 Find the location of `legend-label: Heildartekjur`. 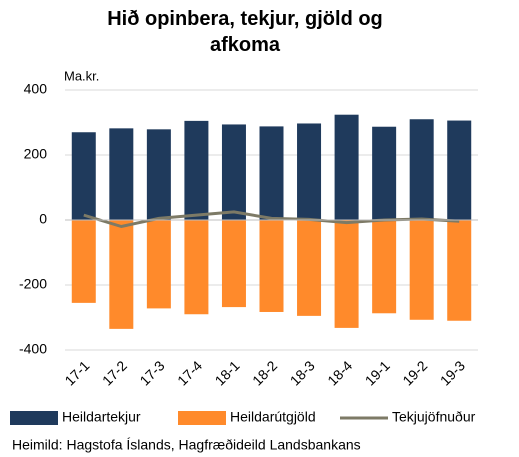

legend-label: Heildartekjur is located at coordinates (101, 417).